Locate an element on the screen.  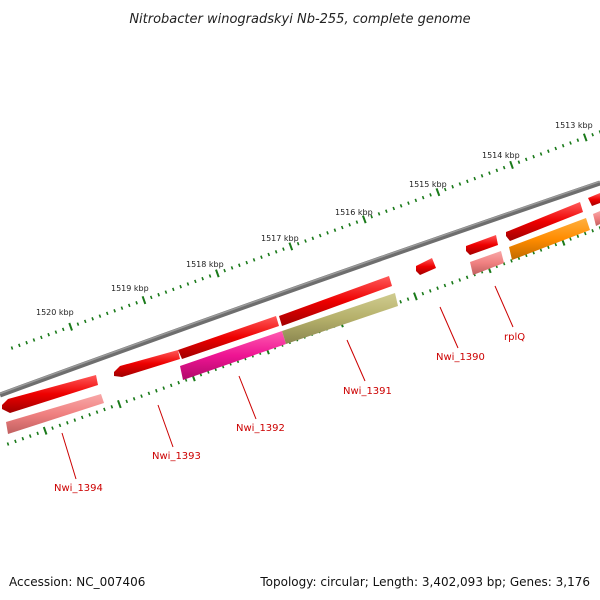
gene-label-nwi-1391: Nwi_1391 is located at coordinates (367, 391).